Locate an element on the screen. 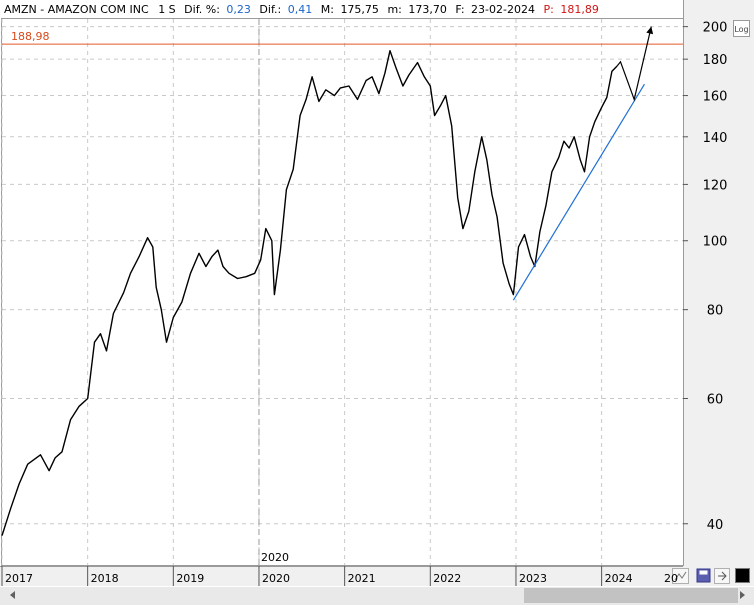  y-tick-label: 140 is located at coordinates (715, 138).